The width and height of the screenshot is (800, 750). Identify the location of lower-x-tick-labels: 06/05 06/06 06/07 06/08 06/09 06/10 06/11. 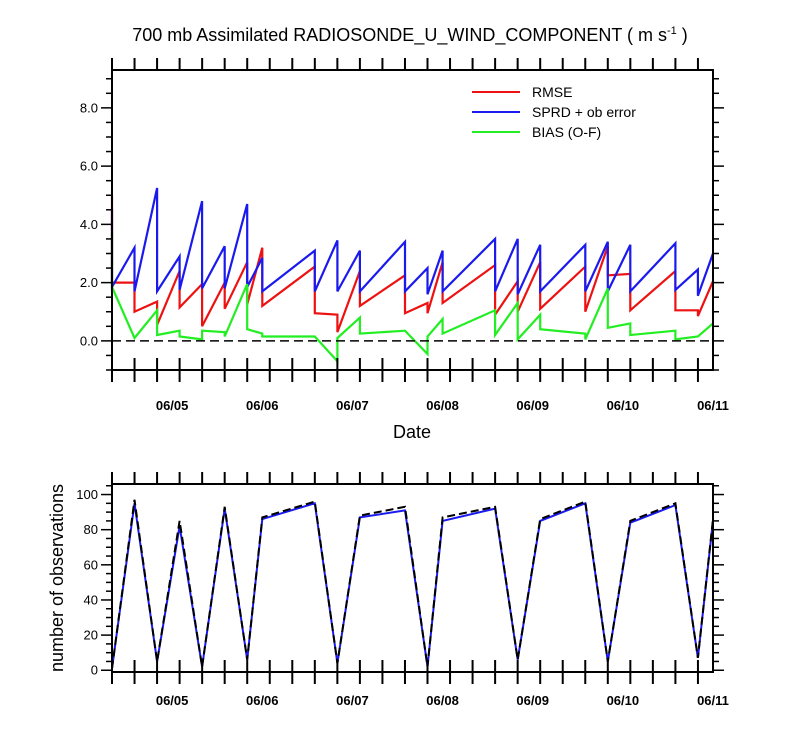
(442, 700).